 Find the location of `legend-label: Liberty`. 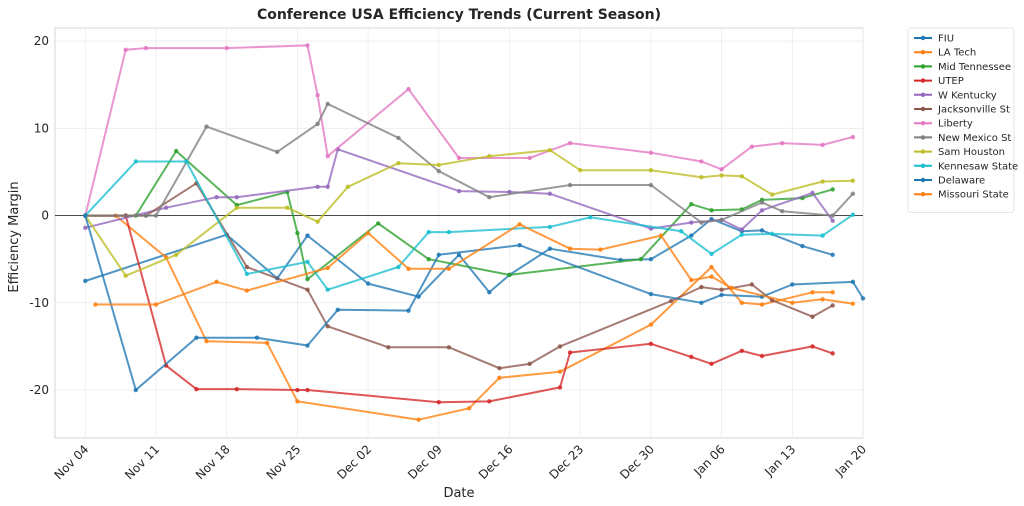

legend-label: Liberty is located at coordinates (955, 124).